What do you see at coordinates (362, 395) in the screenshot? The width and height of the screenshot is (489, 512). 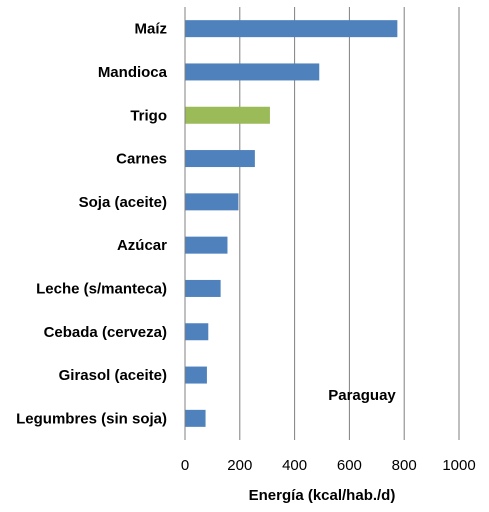 I see `chart-annotation: Paraguay` at bounding box center [362, 395].